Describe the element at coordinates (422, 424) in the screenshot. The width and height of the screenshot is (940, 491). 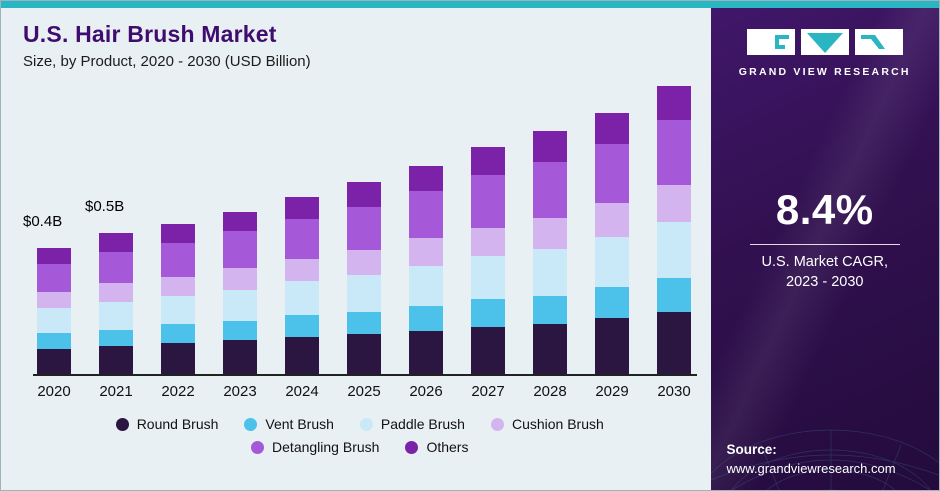
I see `legend-label: Paddle Brush` at that location.